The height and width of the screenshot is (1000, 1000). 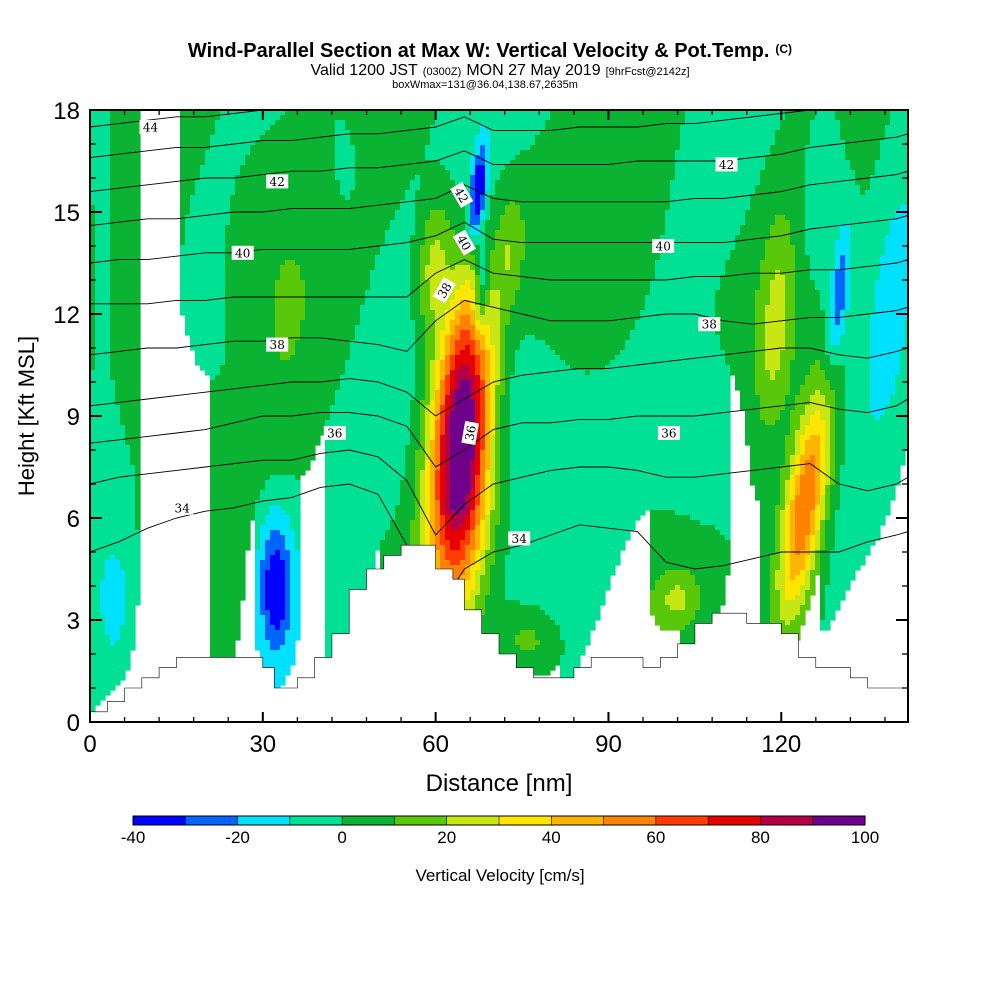 I want to click on colorbar-swatch, so click(x=473, y=820).